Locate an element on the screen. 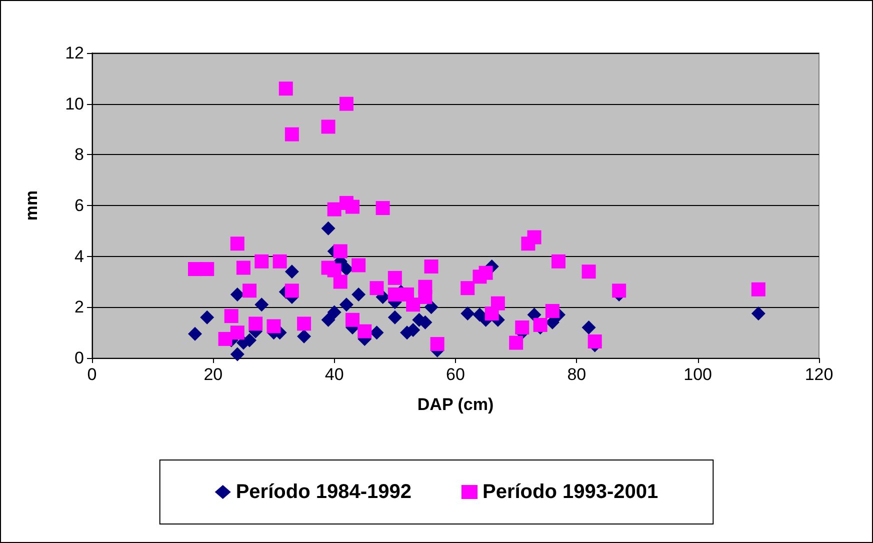 This screenshot has height=543, width=873. x-tick-label: 120 is located at coordinates (819, 374).